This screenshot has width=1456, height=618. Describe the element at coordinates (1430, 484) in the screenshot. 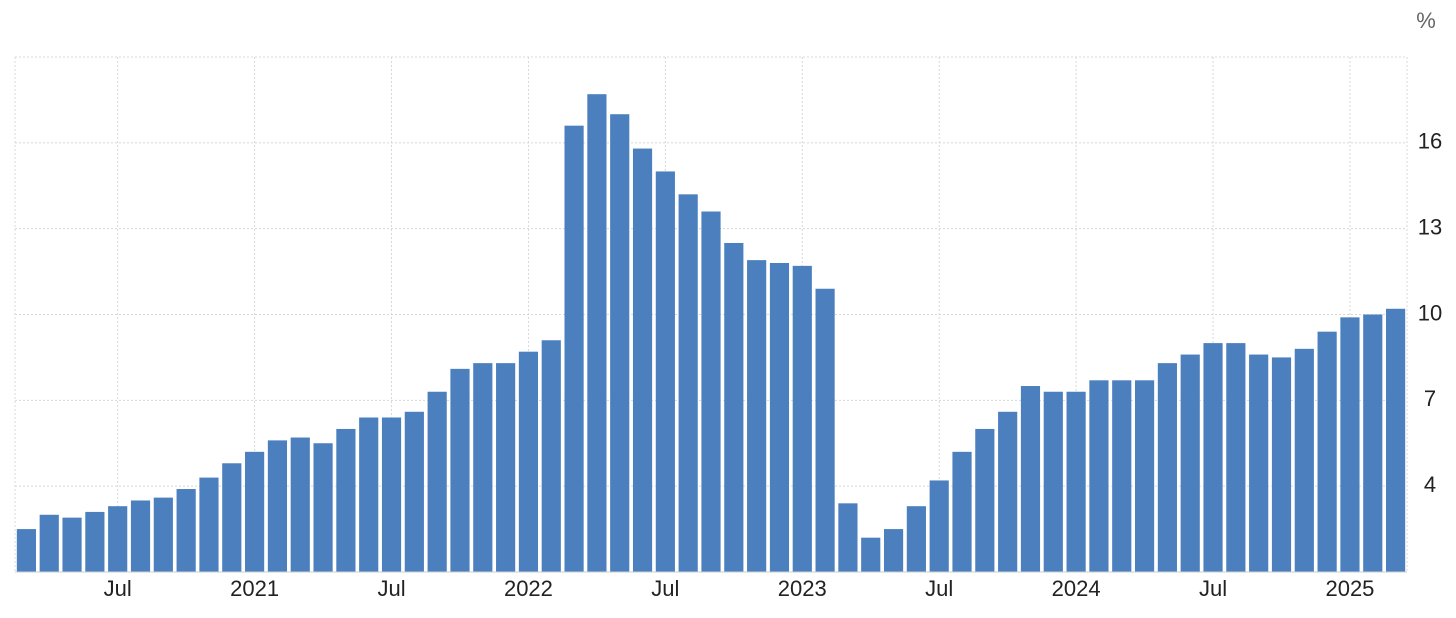

I see `y-tick-label: 4` at that location.